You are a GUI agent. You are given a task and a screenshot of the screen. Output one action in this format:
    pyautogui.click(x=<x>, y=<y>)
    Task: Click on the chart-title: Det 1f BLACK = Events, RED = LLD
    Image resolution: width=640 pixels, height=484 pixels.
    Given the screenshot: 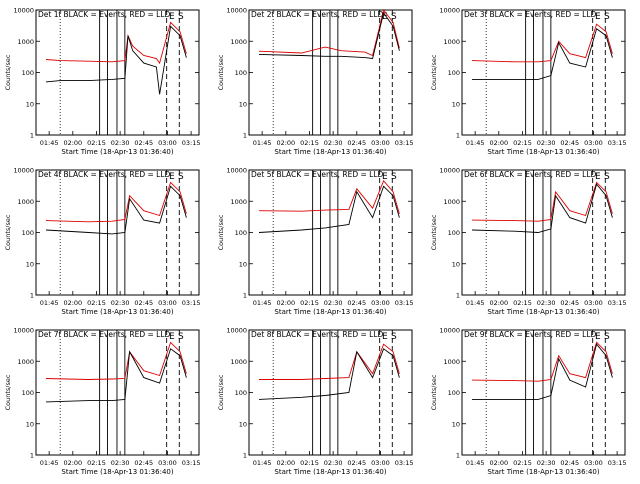 What is the action you would take?
    pyautogui.click(x=104, y=14)
    